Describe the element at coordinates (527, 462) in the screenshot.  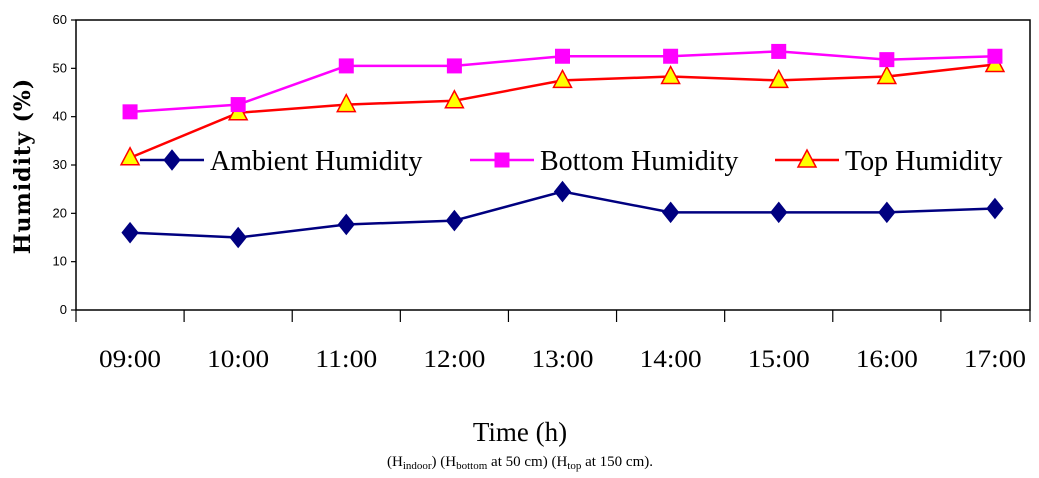
I see `caption-text: at 50 cm) (H` at that location.